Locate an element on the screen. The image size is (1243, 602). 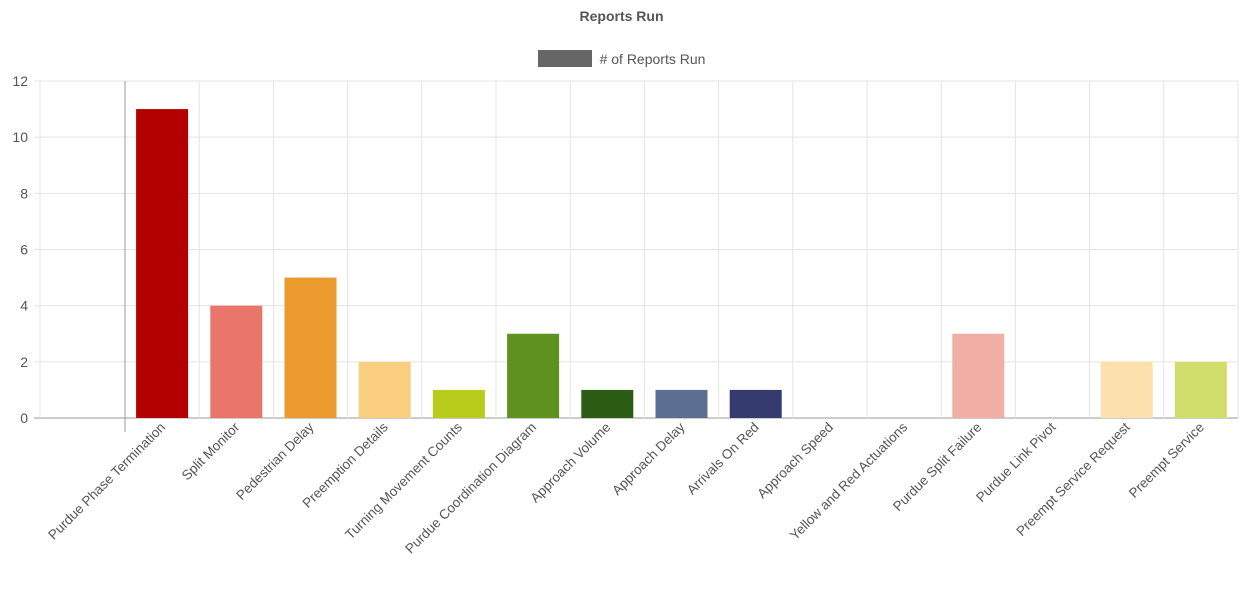
legend-swatch is located at coordinates (564, 58).